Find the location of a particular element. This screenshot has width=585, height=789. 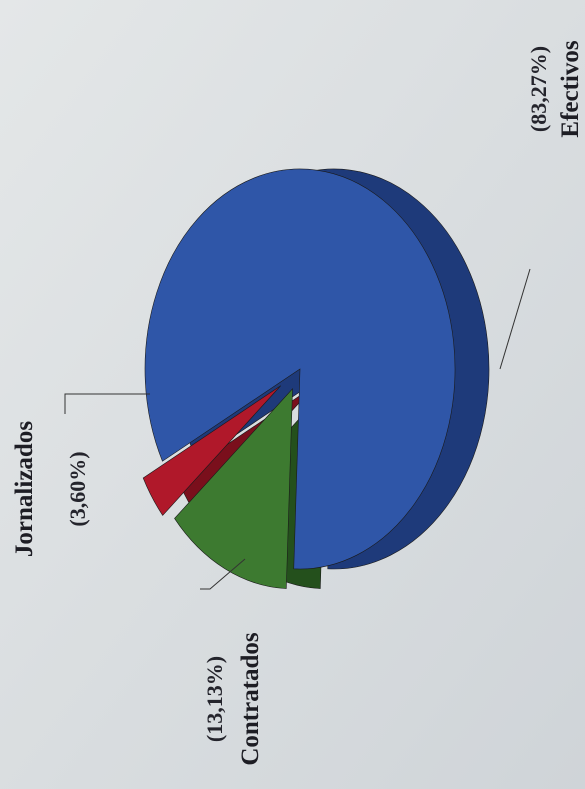

slice-label-efectivos: Efectivos is located at coordinates (570, 88).